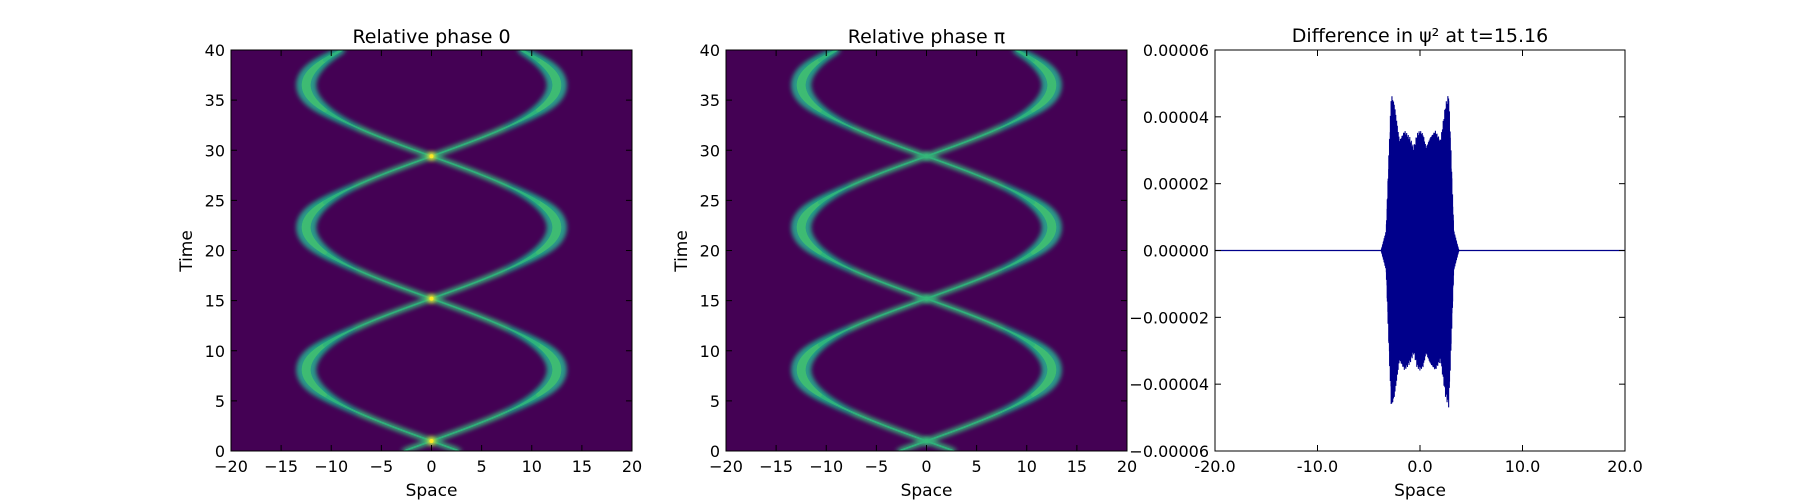  I want to click on series-line, so click(1420, 252).